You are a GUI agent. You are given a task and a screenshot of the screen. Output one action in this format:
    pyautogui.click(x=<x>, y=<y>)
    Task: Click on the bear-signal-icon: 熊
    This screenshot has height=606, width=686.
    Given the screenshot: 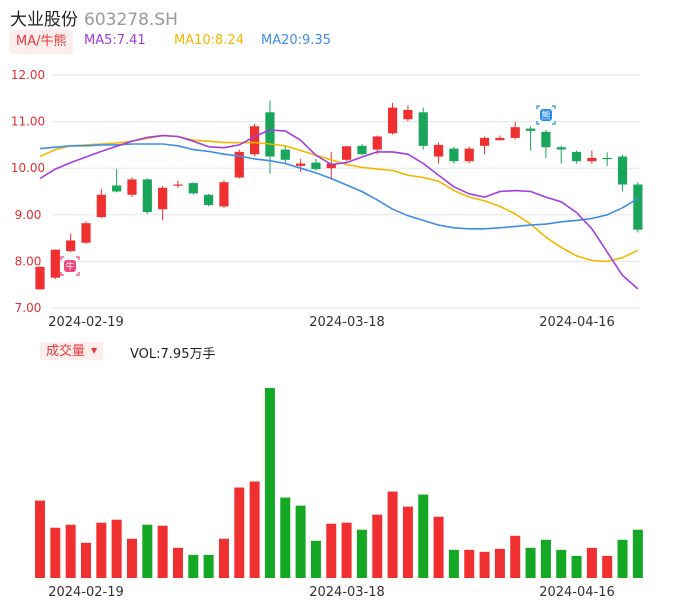 What is the action you would take?
    pyautogui.click(x=546, y=115)
    